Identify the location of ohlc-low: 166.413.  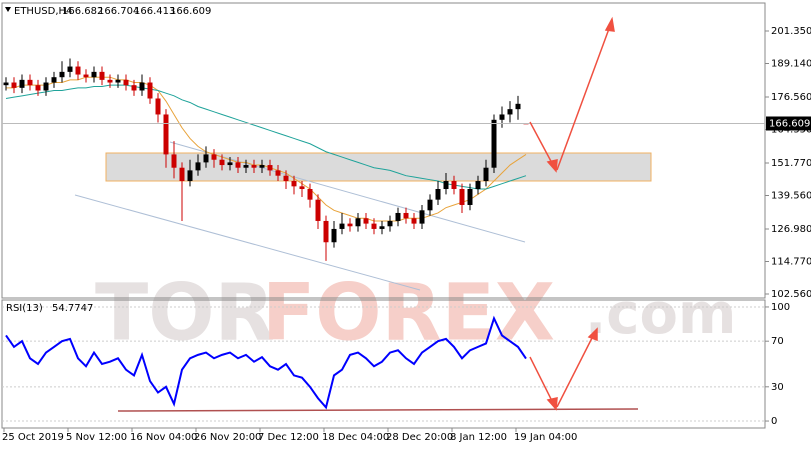
(154, 11).